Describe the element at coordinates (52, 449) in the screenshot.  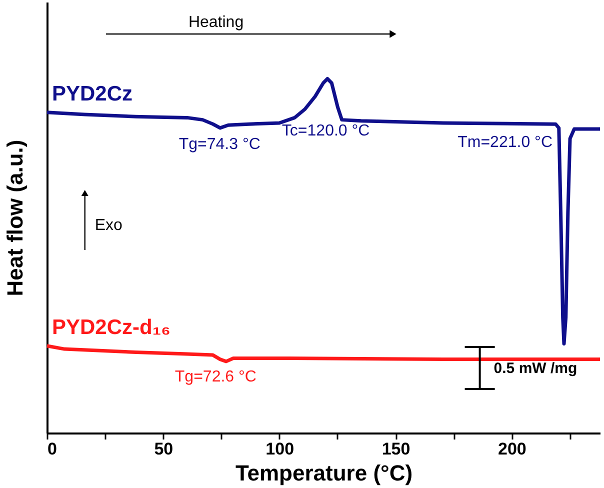
I see `x-tick-label: 0` at that location.